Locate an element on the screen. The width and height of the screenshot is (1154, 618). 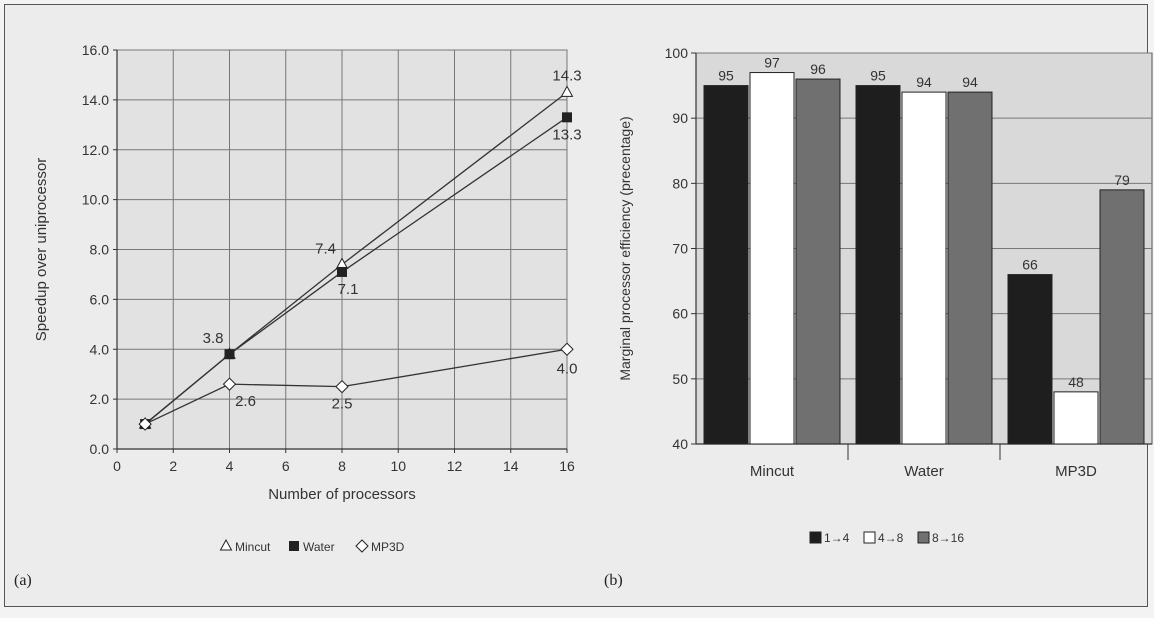
data-label: 7.1 is located at coordinates (348, 289).